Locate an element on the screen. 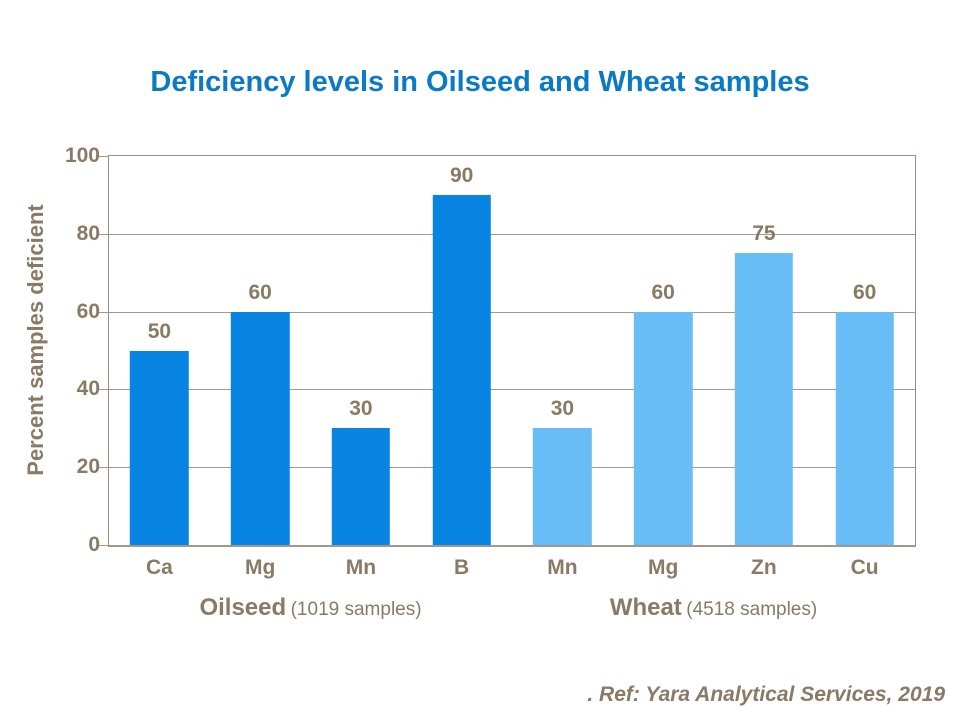 The width and height of the screenshot is (960, 720). bar-slot-7-zn: 75 is located at coordinates (764, 350).